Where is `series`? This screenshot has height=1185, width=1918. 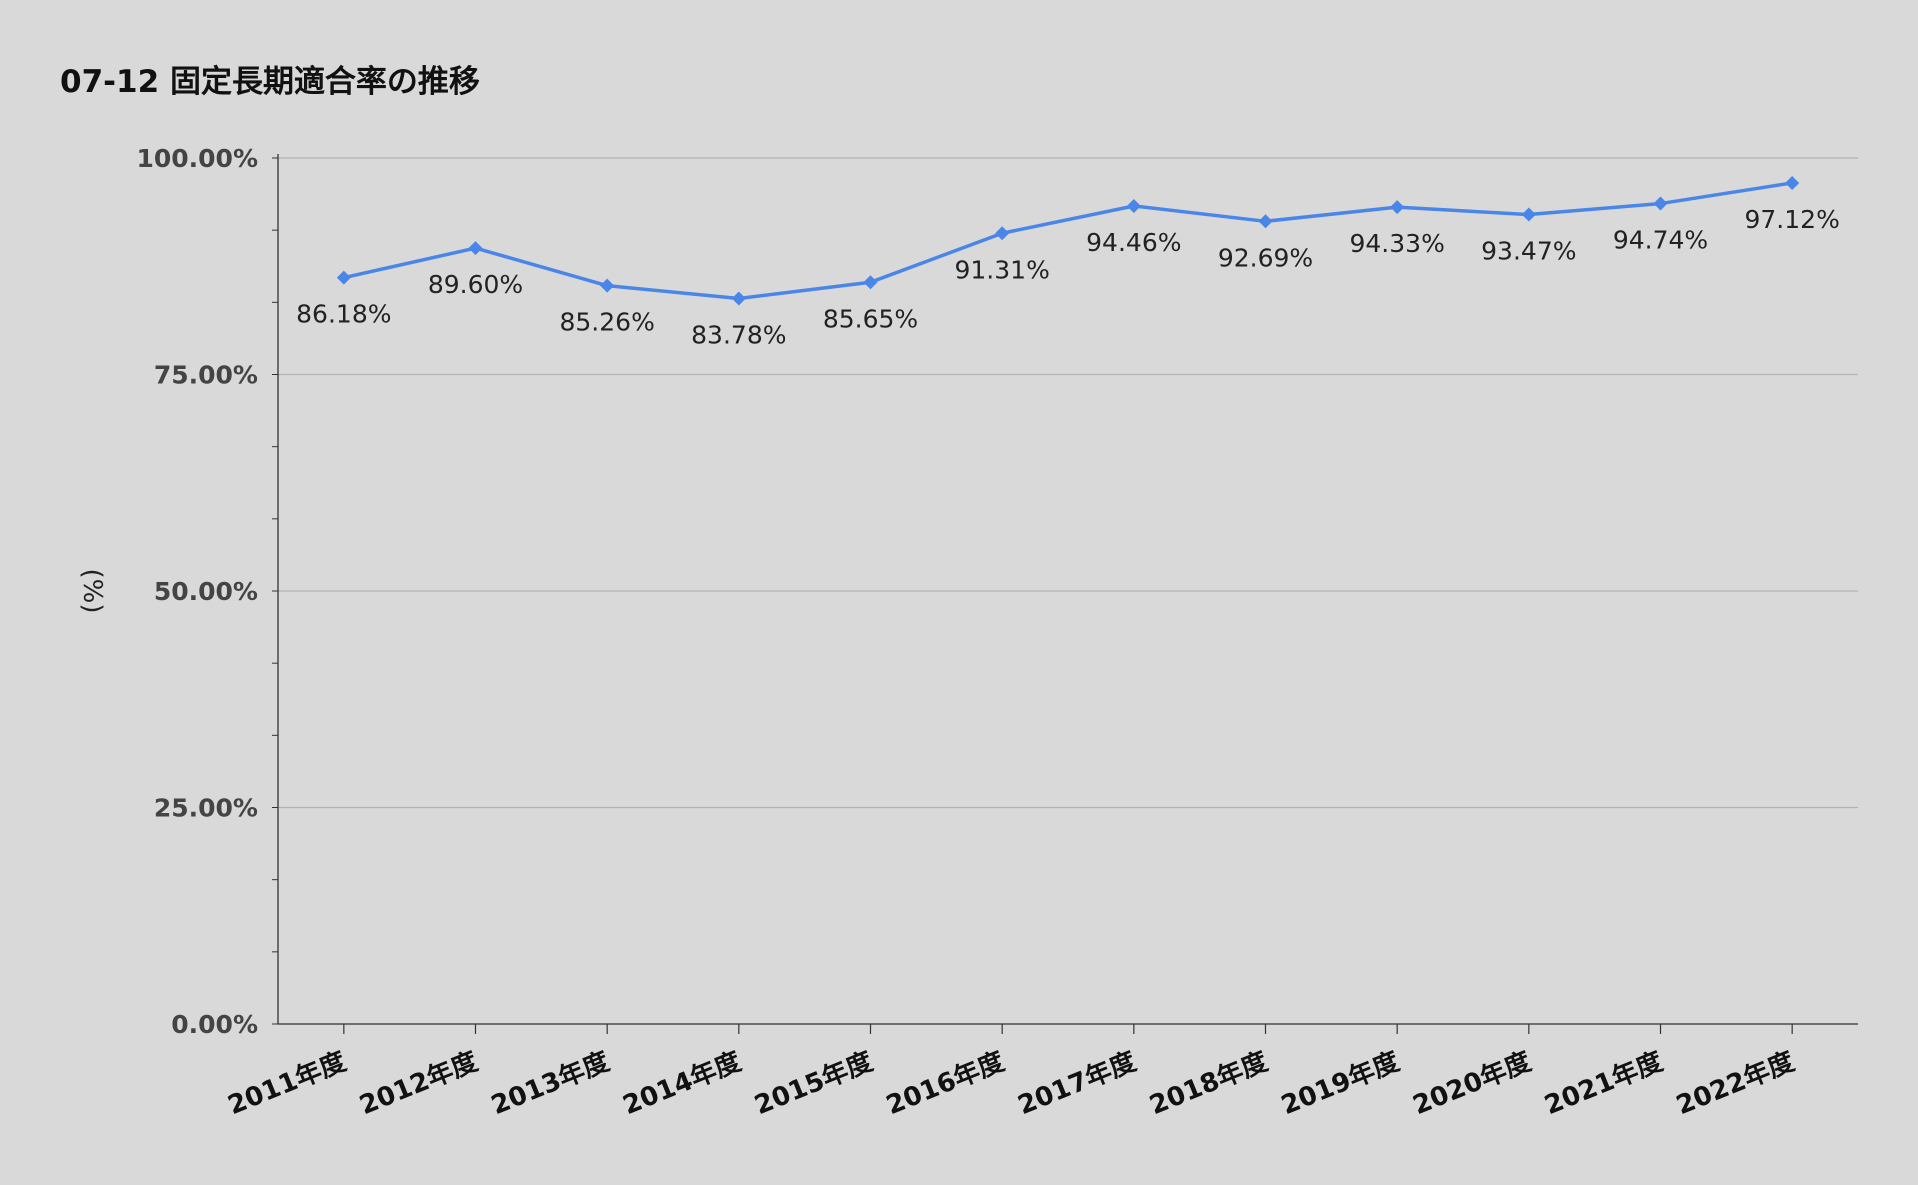
series is located at coordinates (1068, 240).